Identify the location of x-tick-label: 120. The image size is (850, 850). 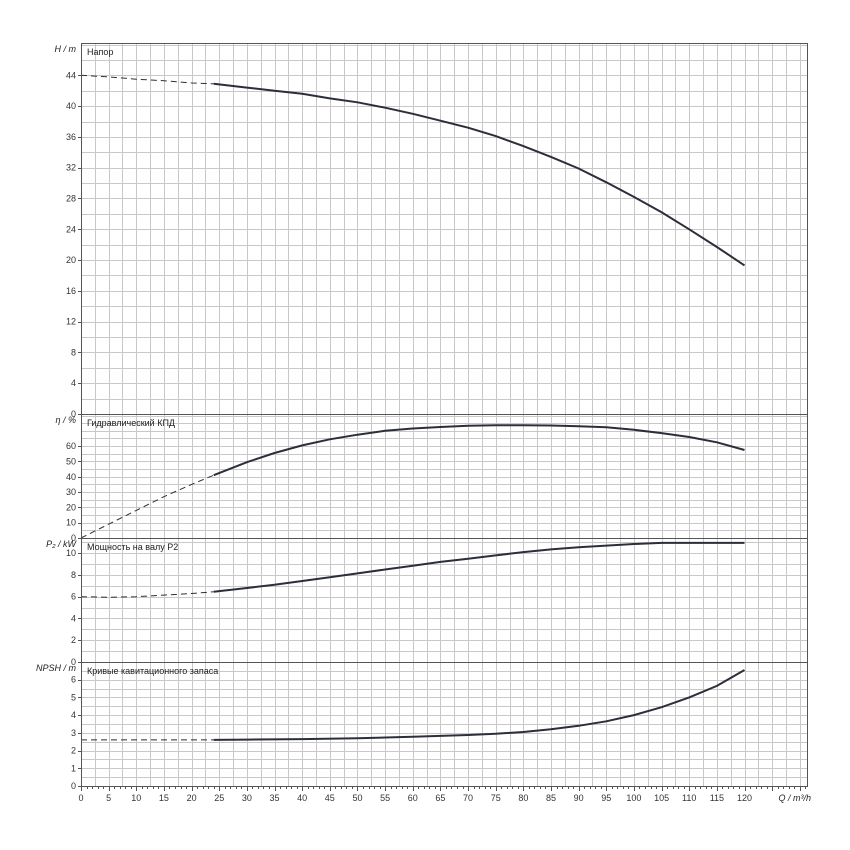
(744, 798).